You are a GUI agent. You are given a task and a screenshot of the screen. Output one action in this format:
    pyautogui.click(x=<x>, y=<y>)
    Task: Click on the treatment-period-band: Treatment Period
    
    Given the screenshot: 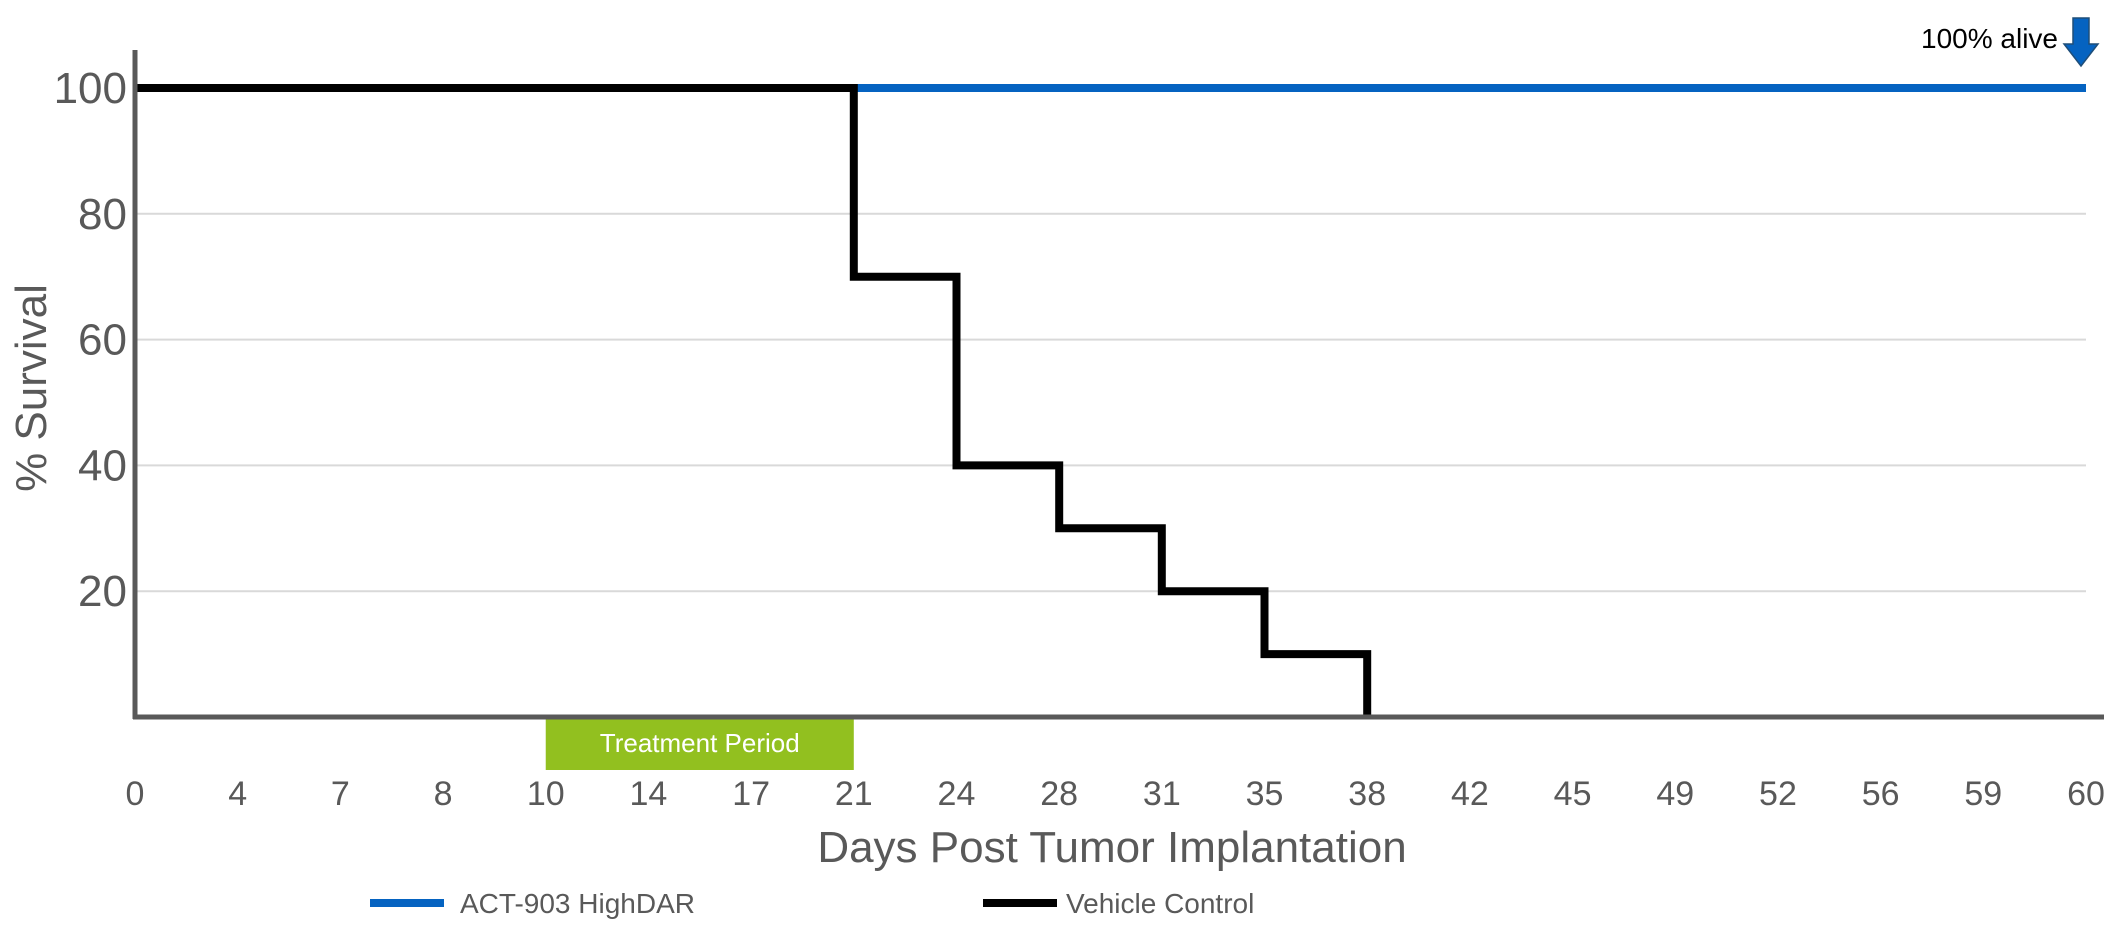 What is the action you would take?
    pyautogui.click(x=699, y=744)
    